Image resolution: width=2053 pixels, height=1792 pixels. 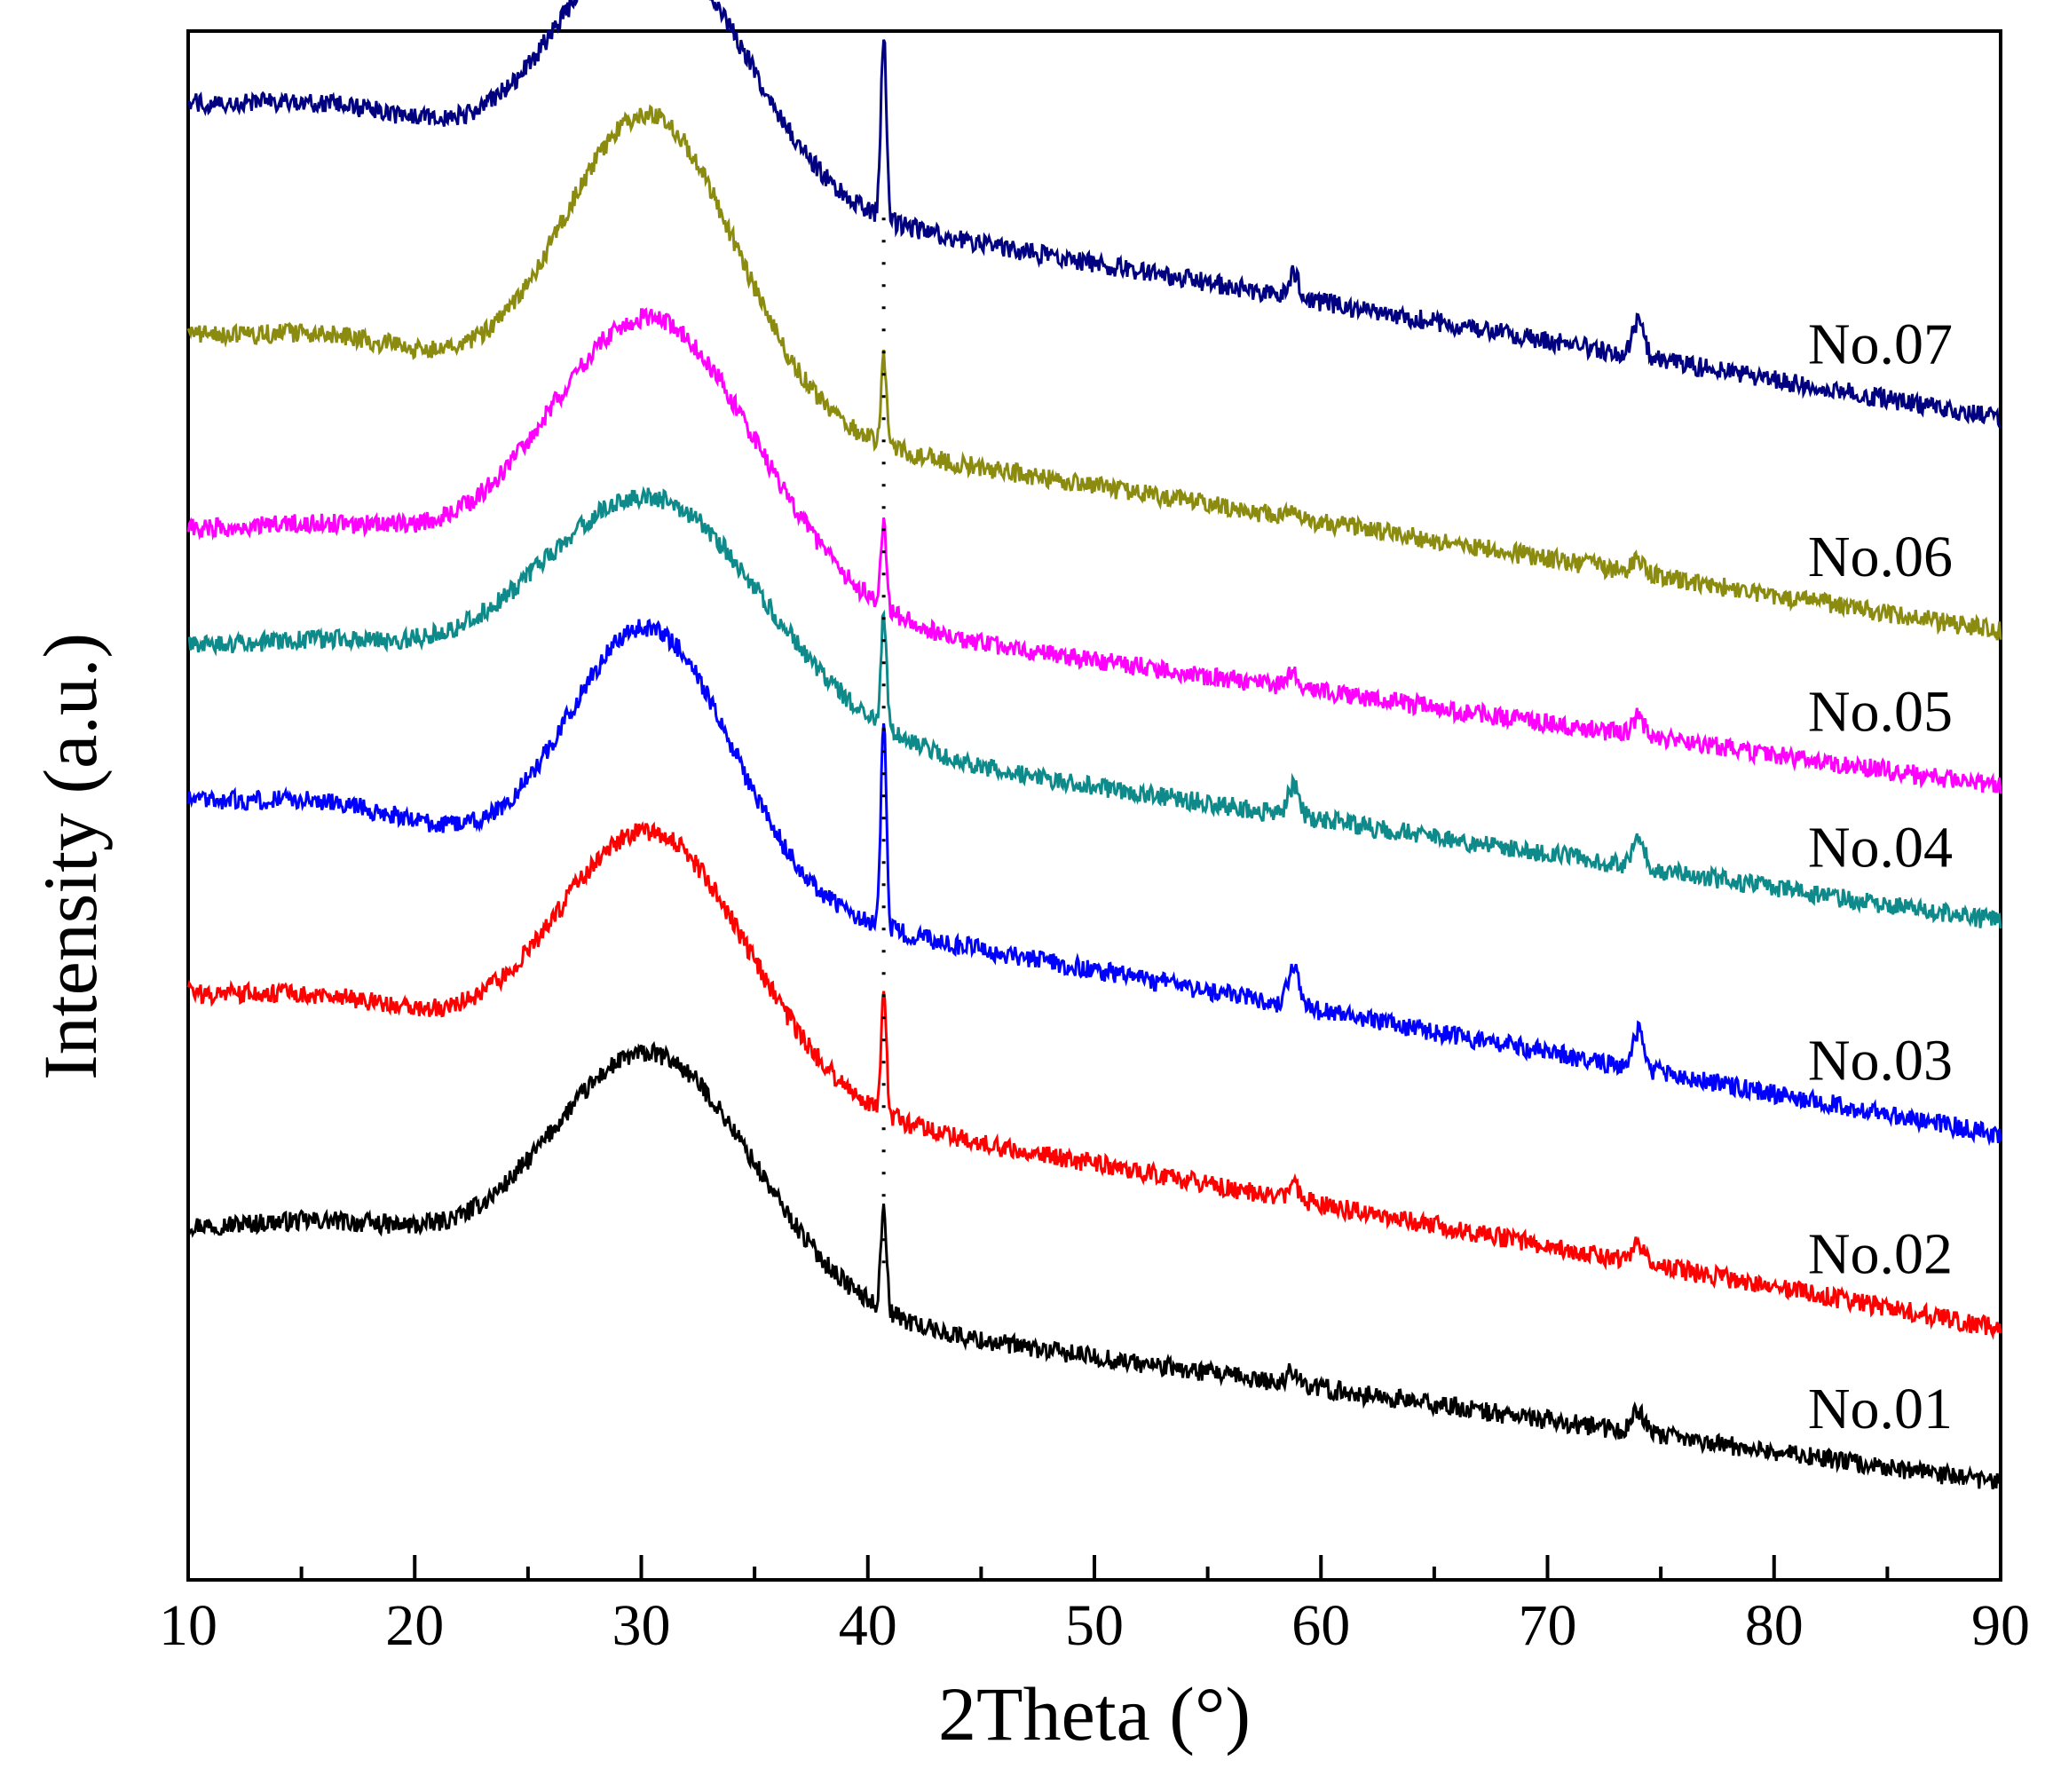 I want to click on series-label-no01: No.01, so click(x=1880, y=1409).